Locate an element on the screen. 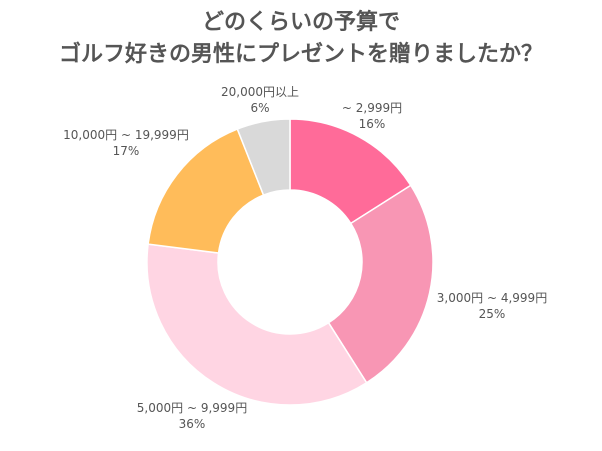 Image resolution: width=602 pixels, height=451 pixels. slice-percent-4: 17% is located at coordinates (126, 151).